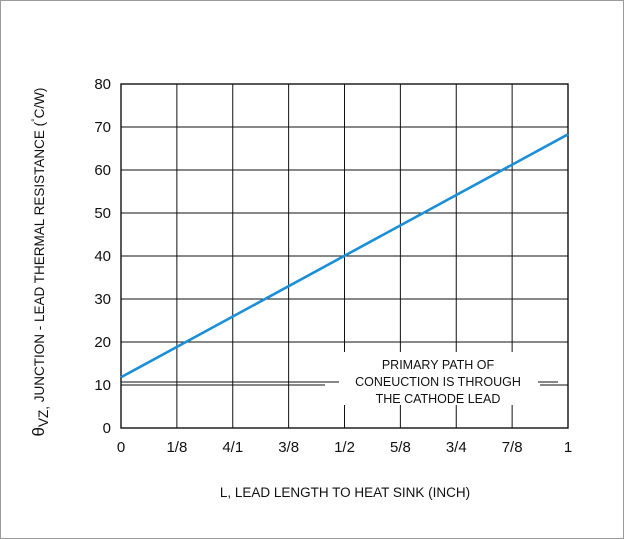 This screenshot has height=539, width=624. I want to click on y-axis-unit: C/W), so click(39, 103).